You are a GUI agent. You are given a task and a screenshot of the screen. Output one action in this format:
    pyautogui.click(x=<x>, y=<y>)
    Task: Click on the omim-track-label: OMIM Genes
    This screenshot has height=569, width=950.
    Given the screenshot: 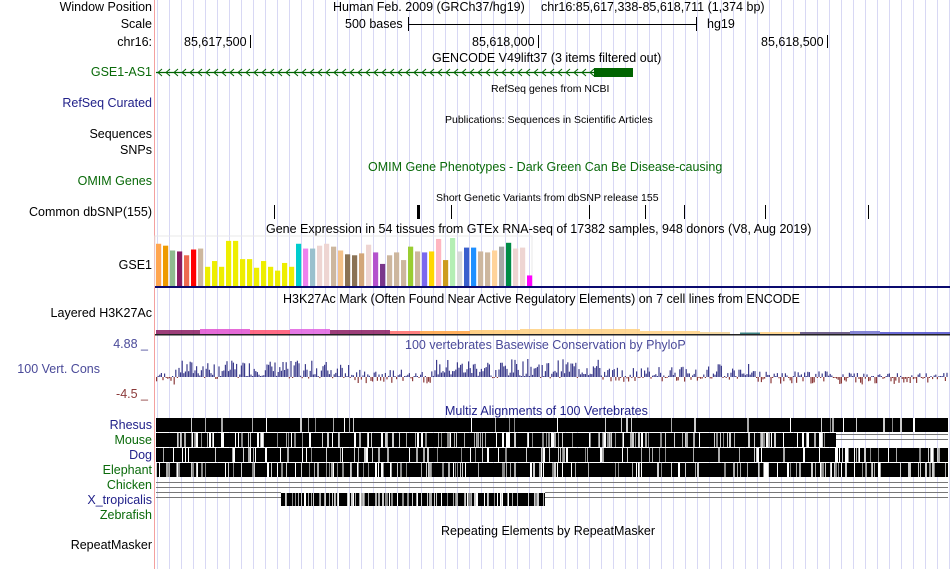 What is the action you would take?
    pyautogui.click(x=114, y=181)
    